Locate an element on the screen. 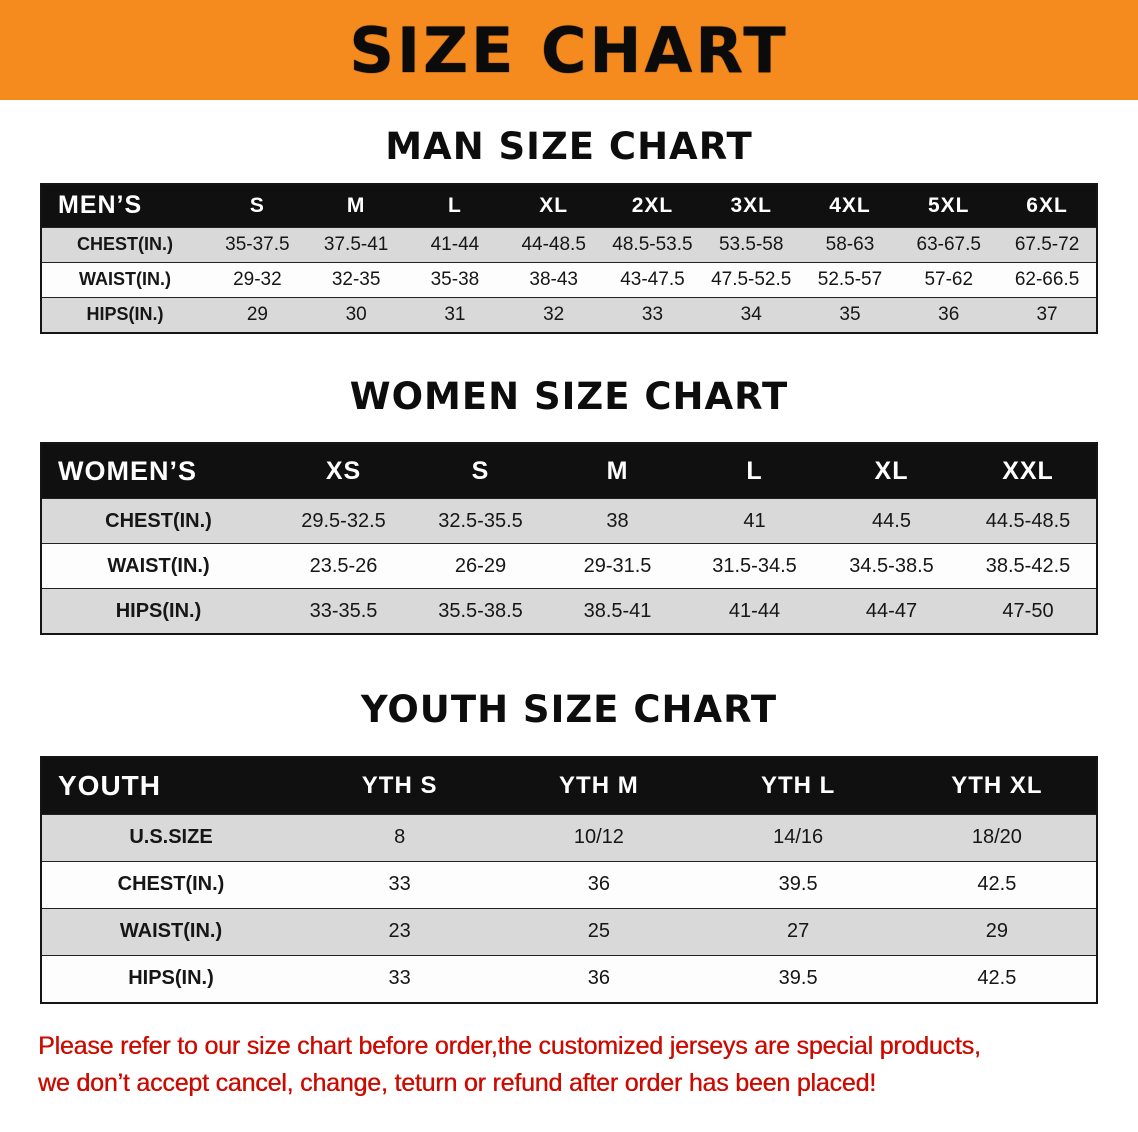  value-cell: 44-48.5 is located at coordinates (554, 244).